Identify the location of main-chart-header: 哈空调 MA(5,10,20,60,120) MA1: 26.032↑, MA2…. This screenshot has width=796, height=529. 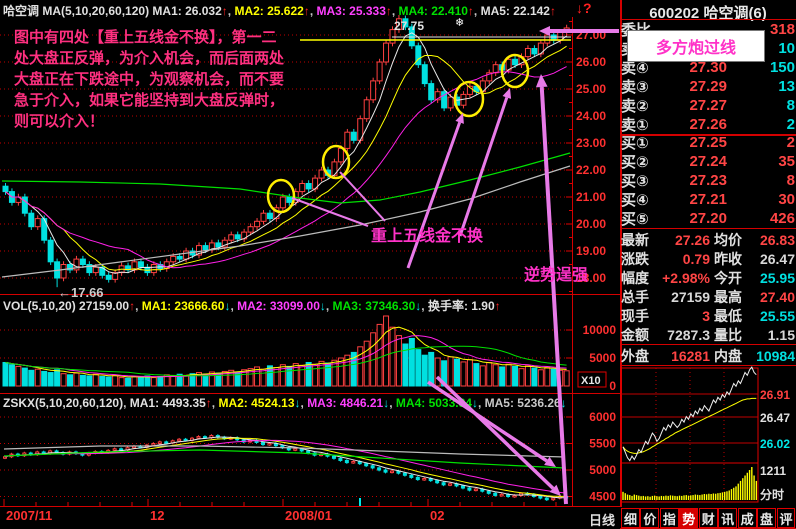
(279, 11).